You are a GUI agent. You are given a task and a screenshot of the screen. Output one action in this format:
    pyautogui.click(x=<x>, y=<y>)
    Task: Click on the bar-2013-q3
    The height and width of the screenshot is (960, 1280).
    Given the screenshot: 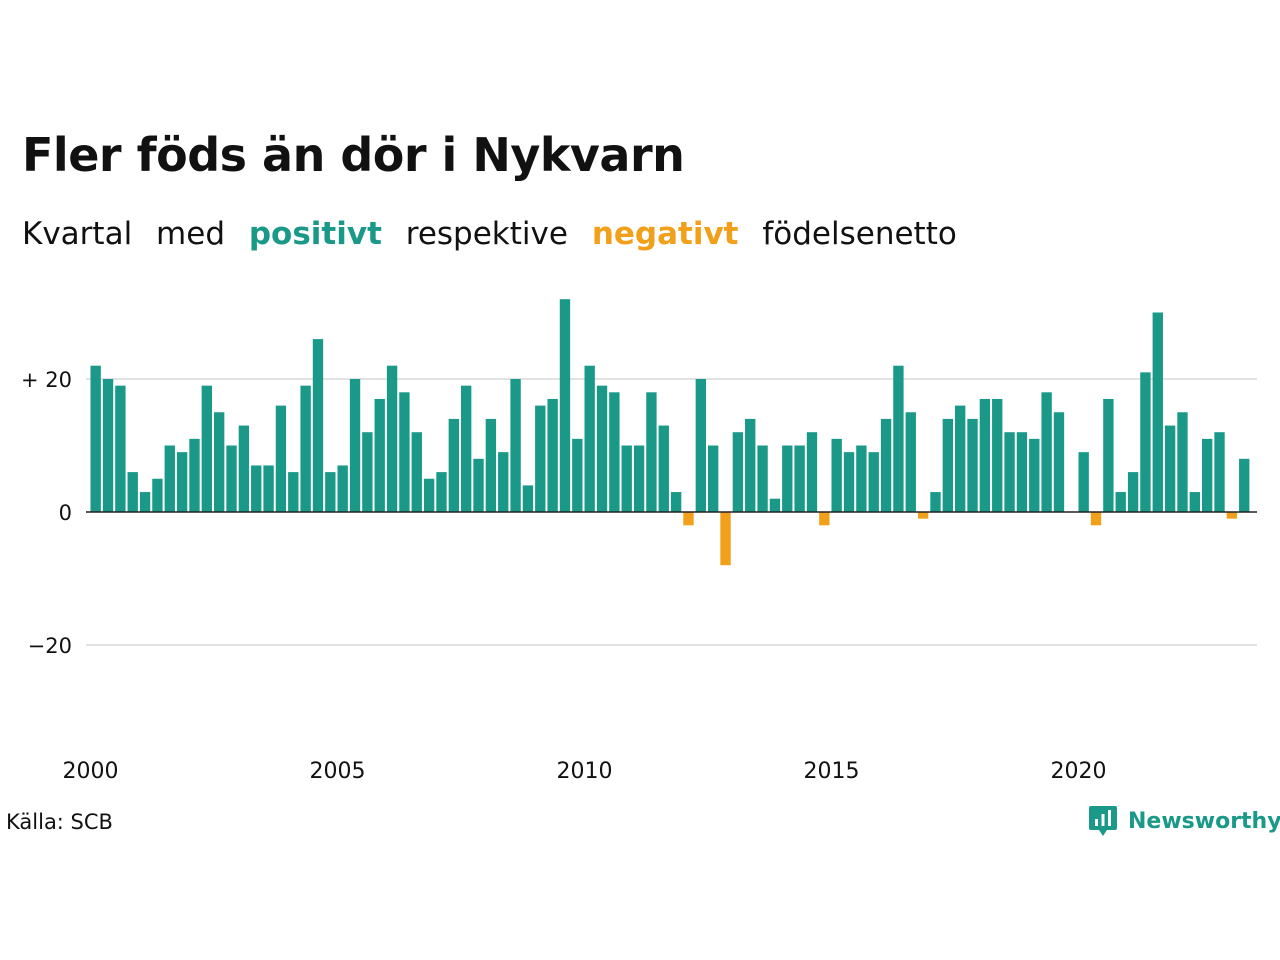 What is the action you would take?
    pyautogui.click(x=762, y=478)
    